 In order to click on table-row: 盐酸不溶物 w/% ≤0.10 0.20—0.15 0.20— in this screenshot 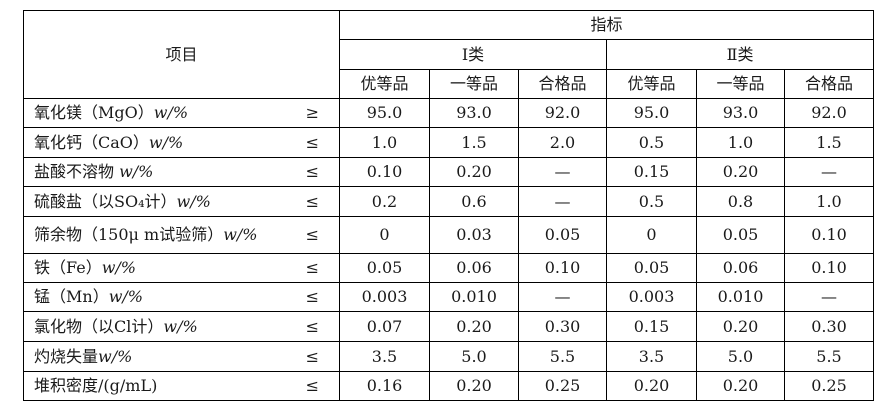, I will do `click(449, 172)`.